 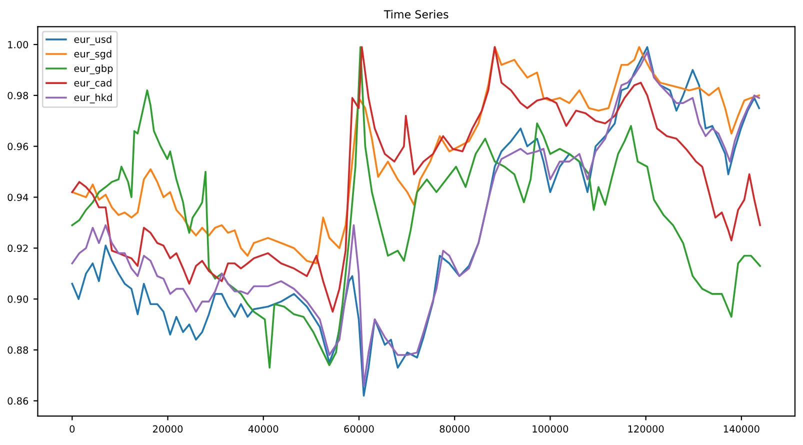 What do you see at coordinates (18, 96) in the screenshot?
I see `y-tick-label: 0.98` at bounding box center [18, 96].